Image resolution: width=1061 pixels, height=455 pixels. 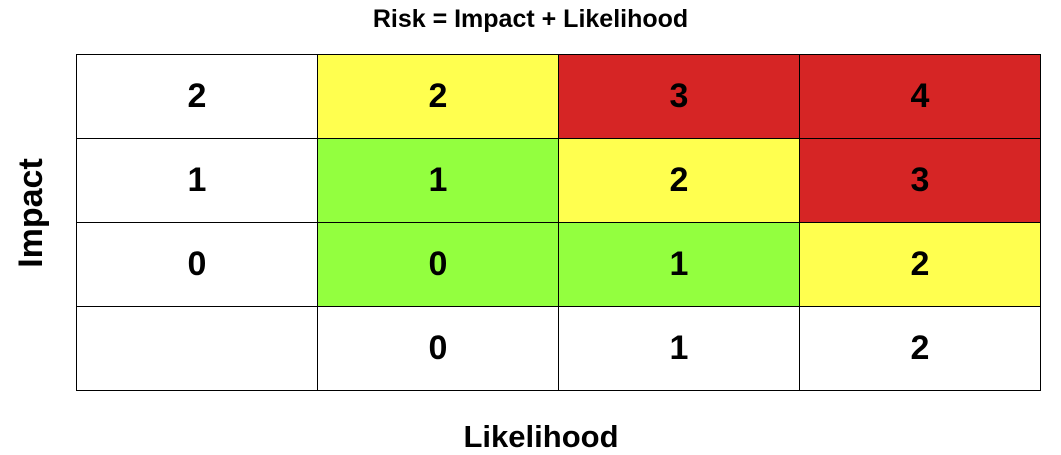 I want to click on likelihood-value: 0, so click(x=438, y=348).